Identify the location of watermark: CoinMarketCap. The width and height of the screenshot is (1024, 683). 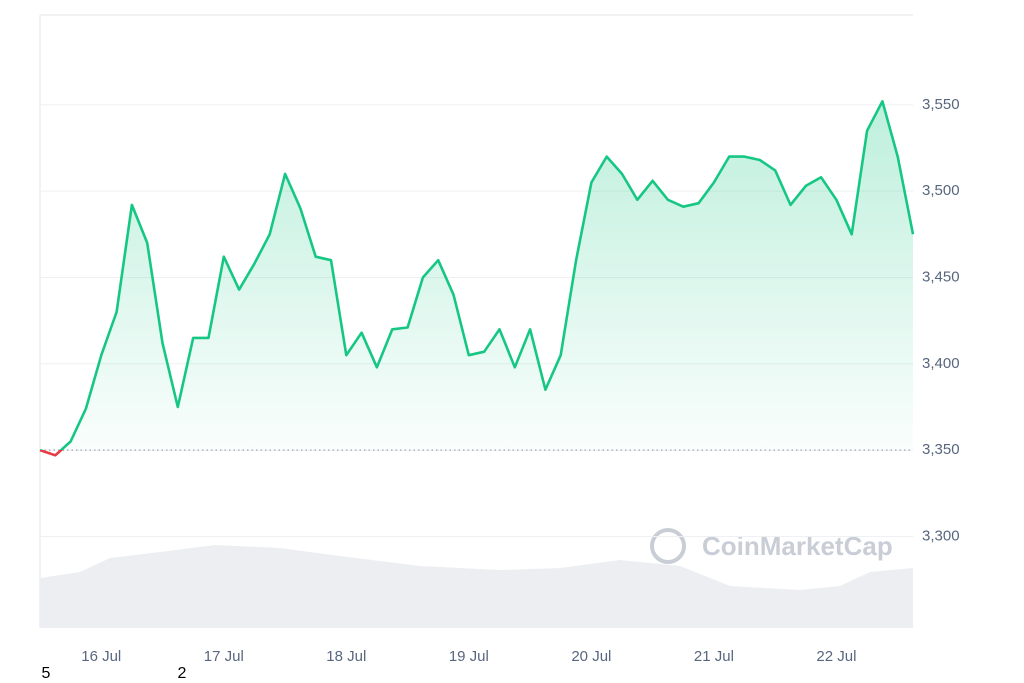
(771, 546).